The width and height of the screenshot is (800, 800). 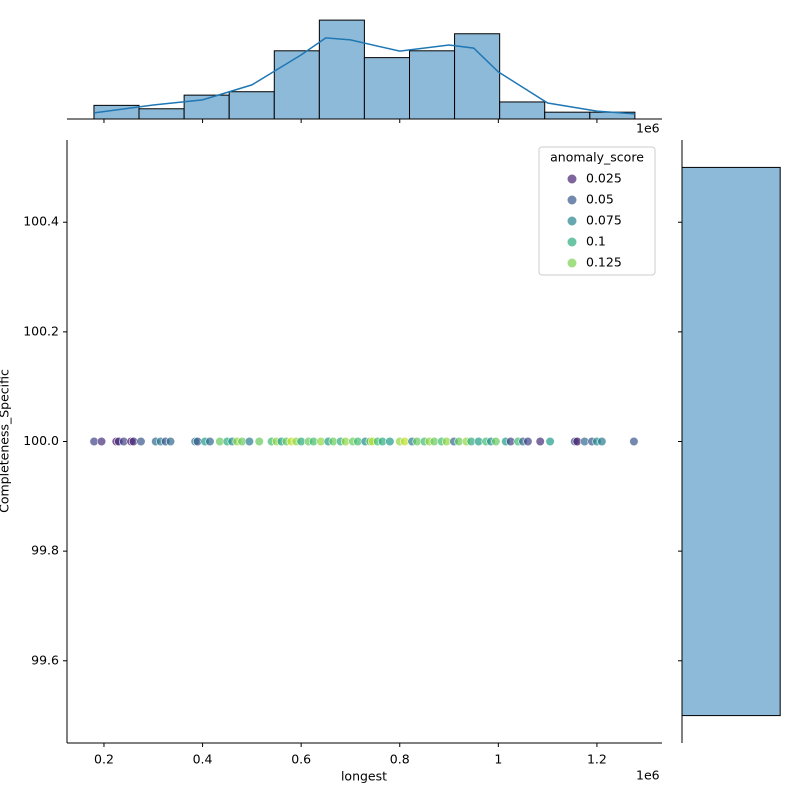 What do you see at coordinates (498, 759) in the screenshot?
I see `x-tick-label: 1` at bounding box center [498, 759].